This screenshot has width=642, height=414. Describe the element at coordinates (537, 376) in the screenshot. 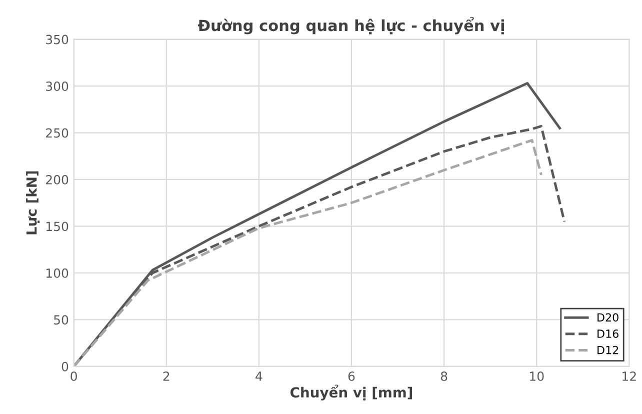

I see `x-tick-label: 10` at that location.